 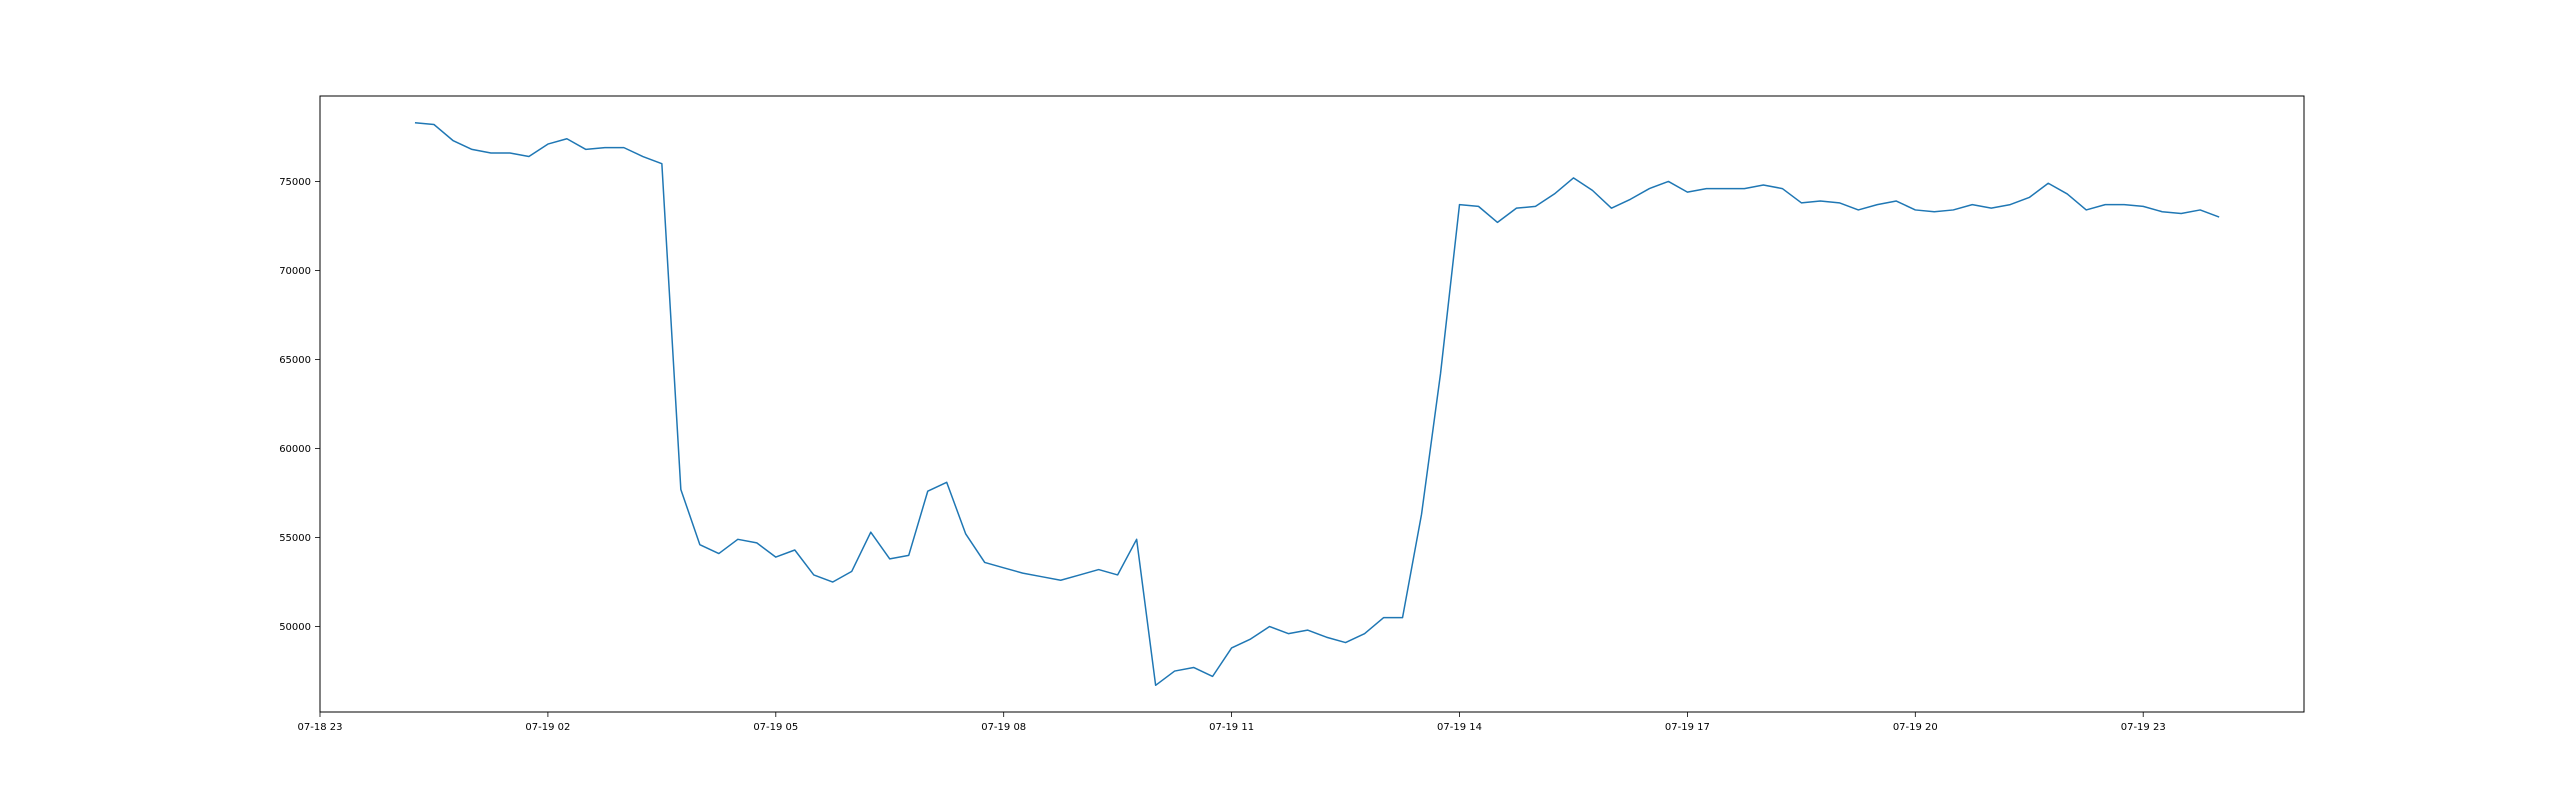 I want to click on x-tick-label: 07-19 02, so click(x=547, y=727).